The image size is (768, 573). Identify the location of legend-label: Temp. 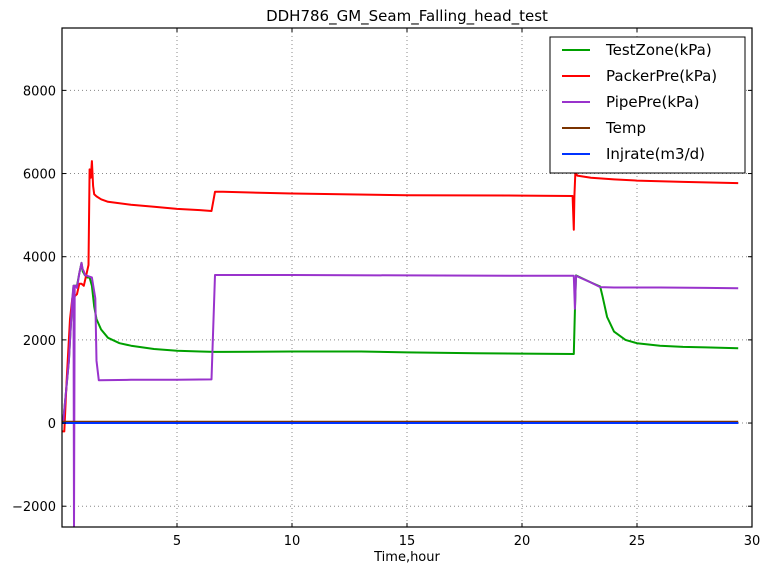
(625, 128).